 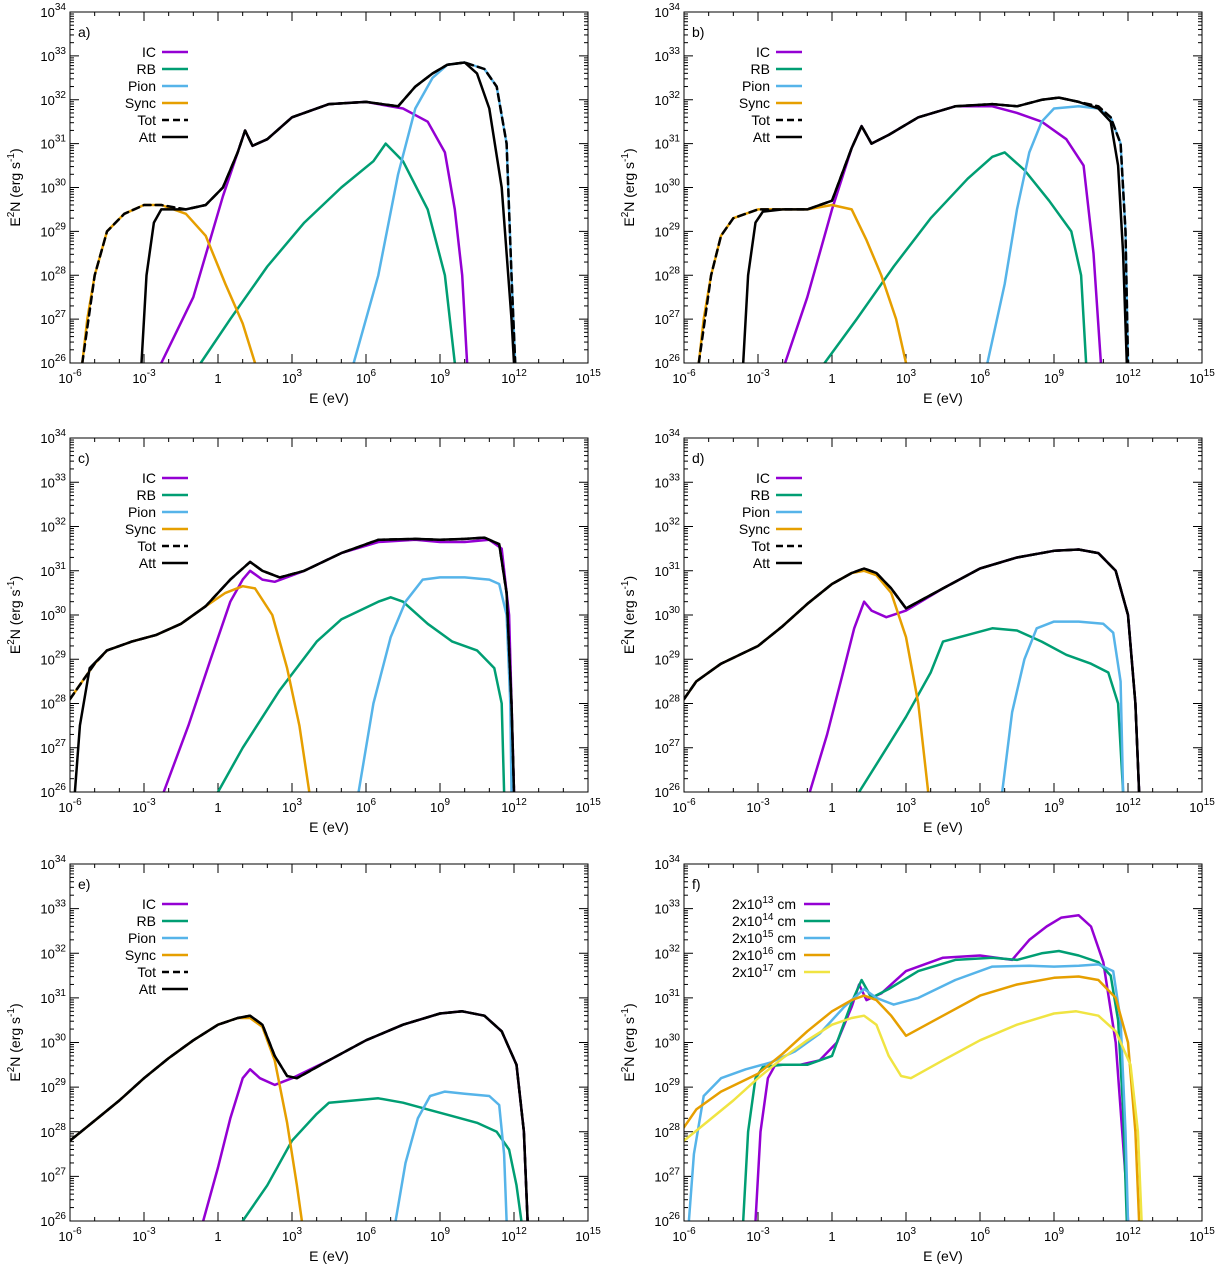 What do you see at coordinates (625, 1069) in the screenshot?
I see `y-label-sup: 2` at bounding box center [625, 1069].